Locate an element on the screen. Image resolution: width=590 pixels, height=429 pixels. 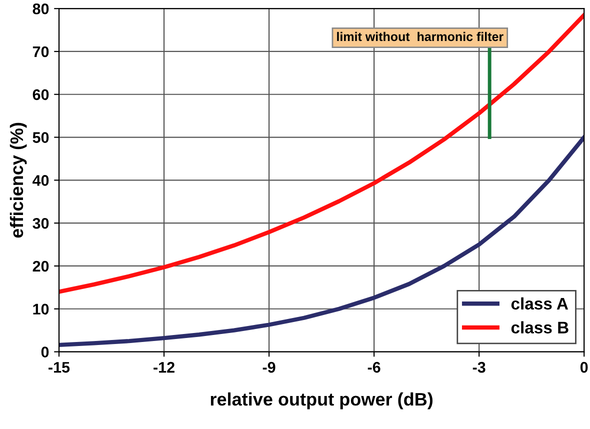
legend-label: class B is located at coordinates (539, 327).